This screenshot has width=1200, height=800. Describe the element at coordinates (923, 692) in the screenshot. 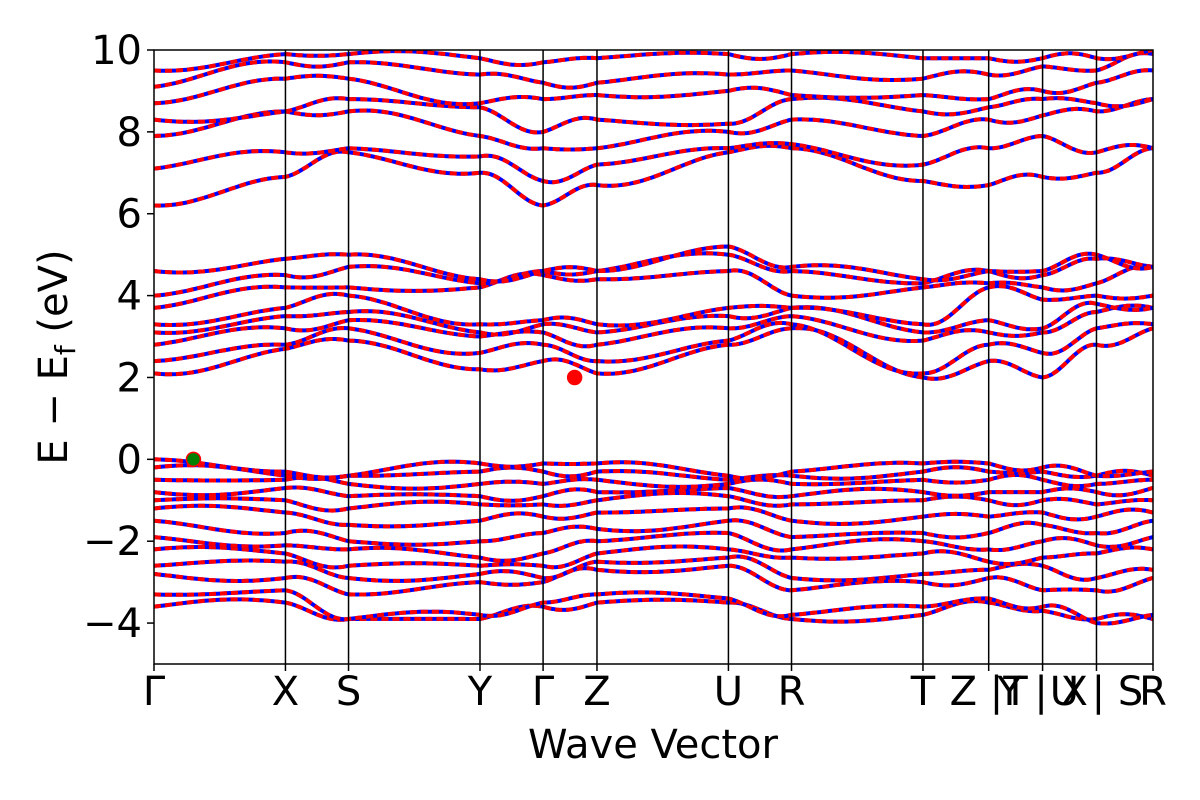

I see `x-tick-label: T` at that location.